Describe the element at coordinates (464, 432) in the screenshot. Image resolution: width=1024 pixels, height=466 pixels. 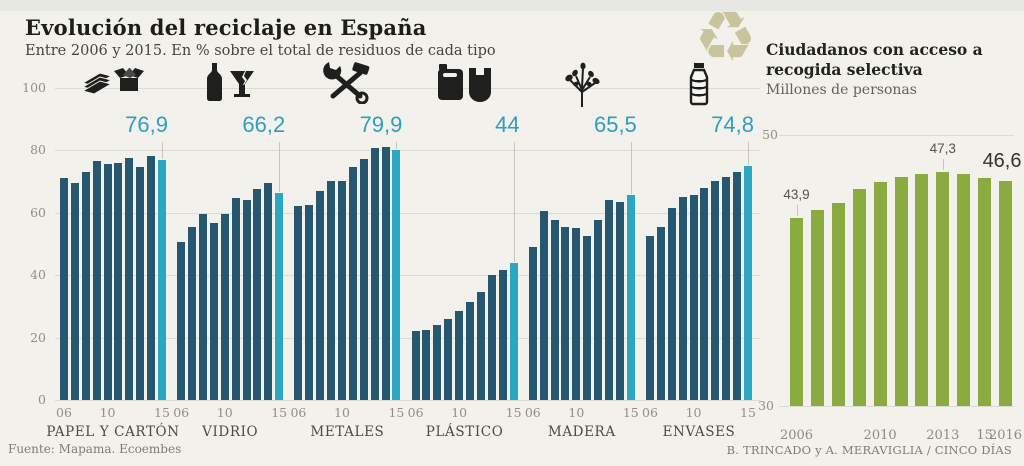
I see `group-label: PLÁSTICO` at that location.